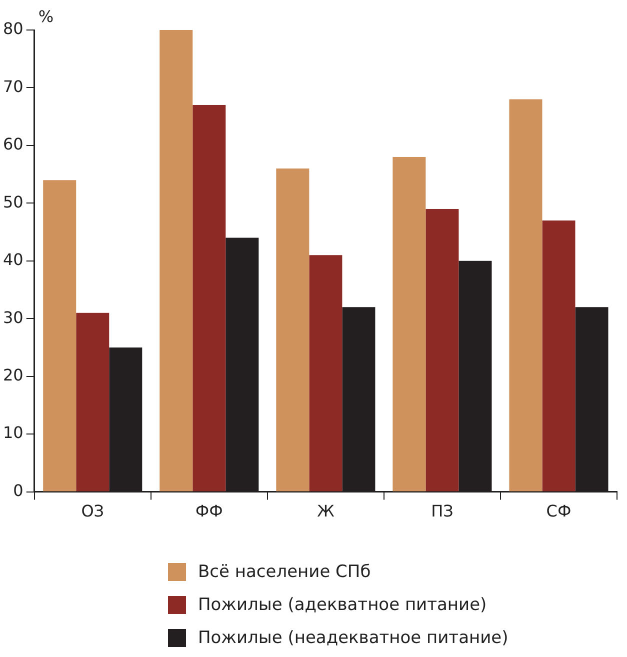  What do you see at coordinates (284, 572) in the screenshot?
I see `legend-label: Всё население СПб` at bounding box center [284, 572].